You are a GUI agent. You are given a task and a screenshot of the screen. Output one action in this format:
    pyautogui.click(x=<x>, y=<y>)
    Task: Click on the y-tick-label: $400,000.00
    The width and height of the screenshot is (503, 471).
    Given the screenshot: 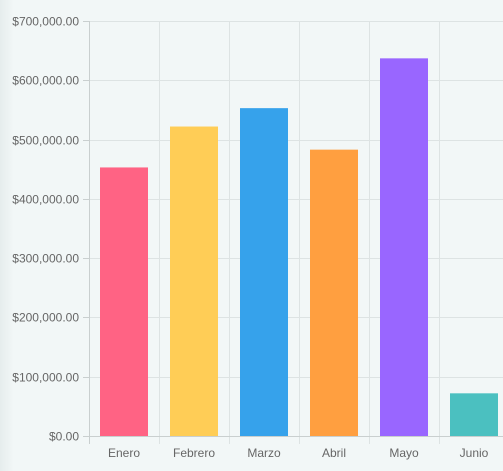 What is the action you would take?
    pyautogui.click(x=45, y=200)
    